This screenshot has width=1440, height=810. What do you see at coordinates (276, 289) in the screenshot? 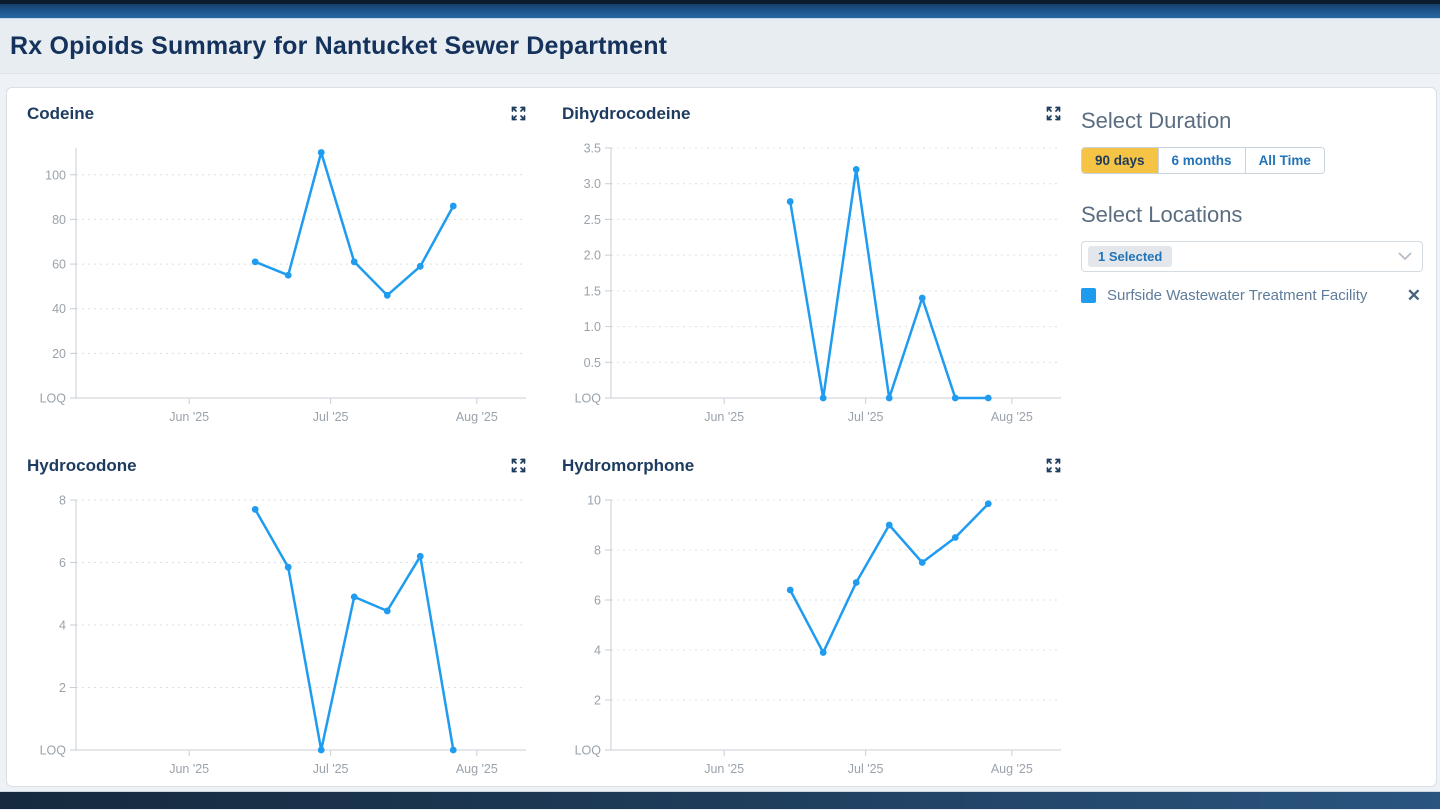
I see `chart-plot: LOQ 20 40 60 80 100 Jun '25 Jul '25 Aug '25` at bounding box center [276, 289].